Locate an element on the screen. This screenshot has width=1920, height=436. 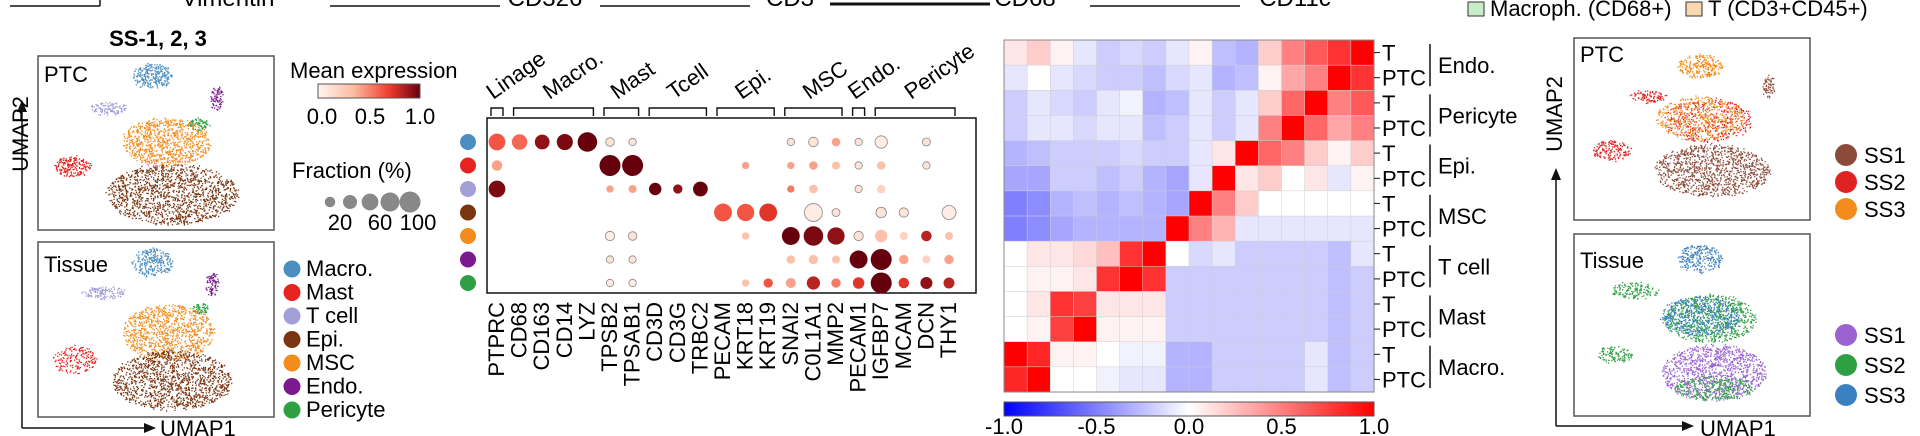
gene-label-PTPRC: PTPRC is located at coordinates (496, 339).